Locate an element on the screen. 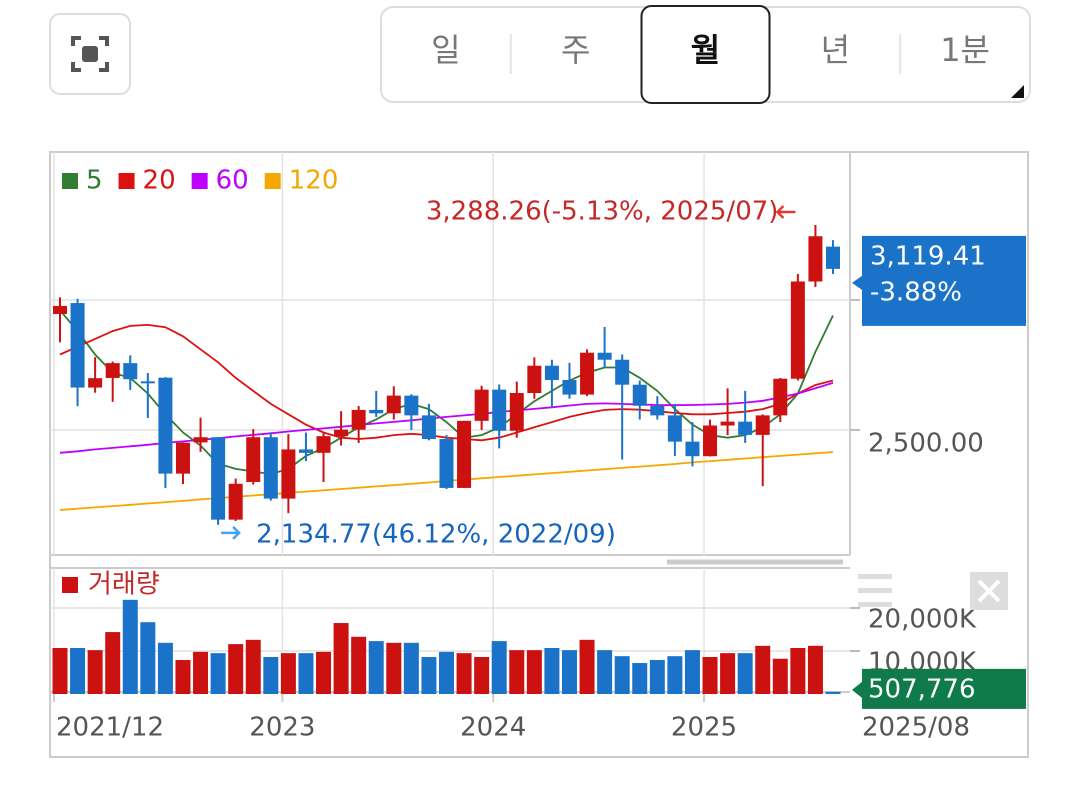  legend-label: 거래량 is located at coordinates (124, 585).